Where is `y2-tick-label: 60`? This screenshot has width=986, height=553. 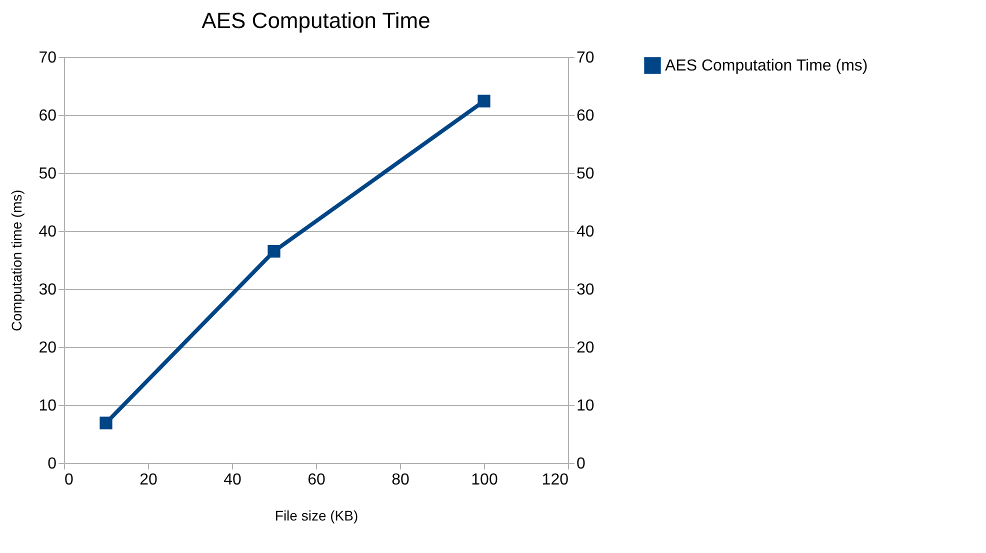 y2-tick-label: 60 is located at coordinates (585, 116).